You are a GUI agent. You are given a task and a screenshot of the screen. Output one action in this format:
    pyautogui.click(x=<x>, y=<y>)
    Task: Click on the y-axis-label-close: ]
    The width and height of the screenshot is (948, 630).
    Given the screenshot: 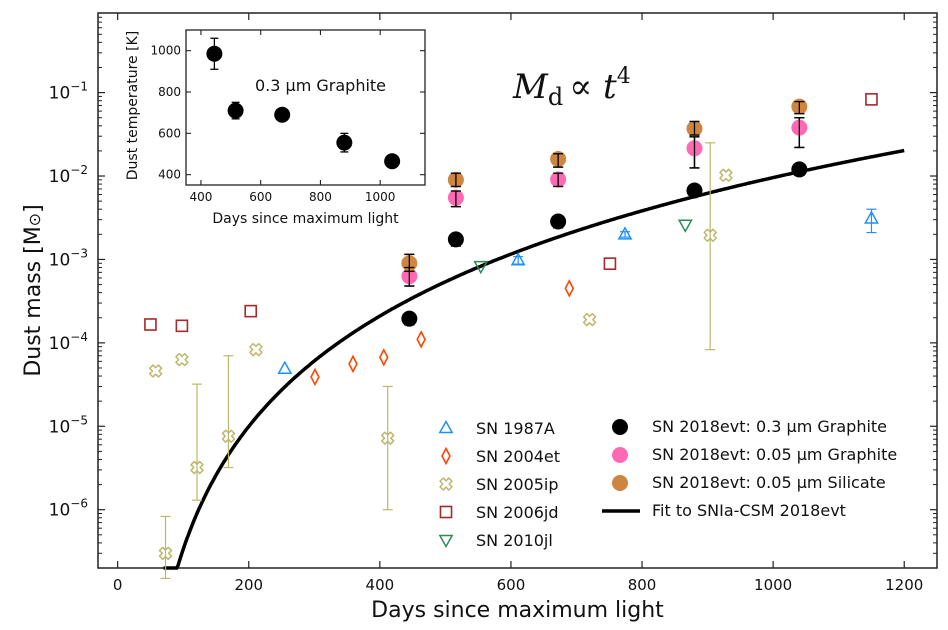 What is the action you would take?
    pyautogui.click(x=33, y=208)
    